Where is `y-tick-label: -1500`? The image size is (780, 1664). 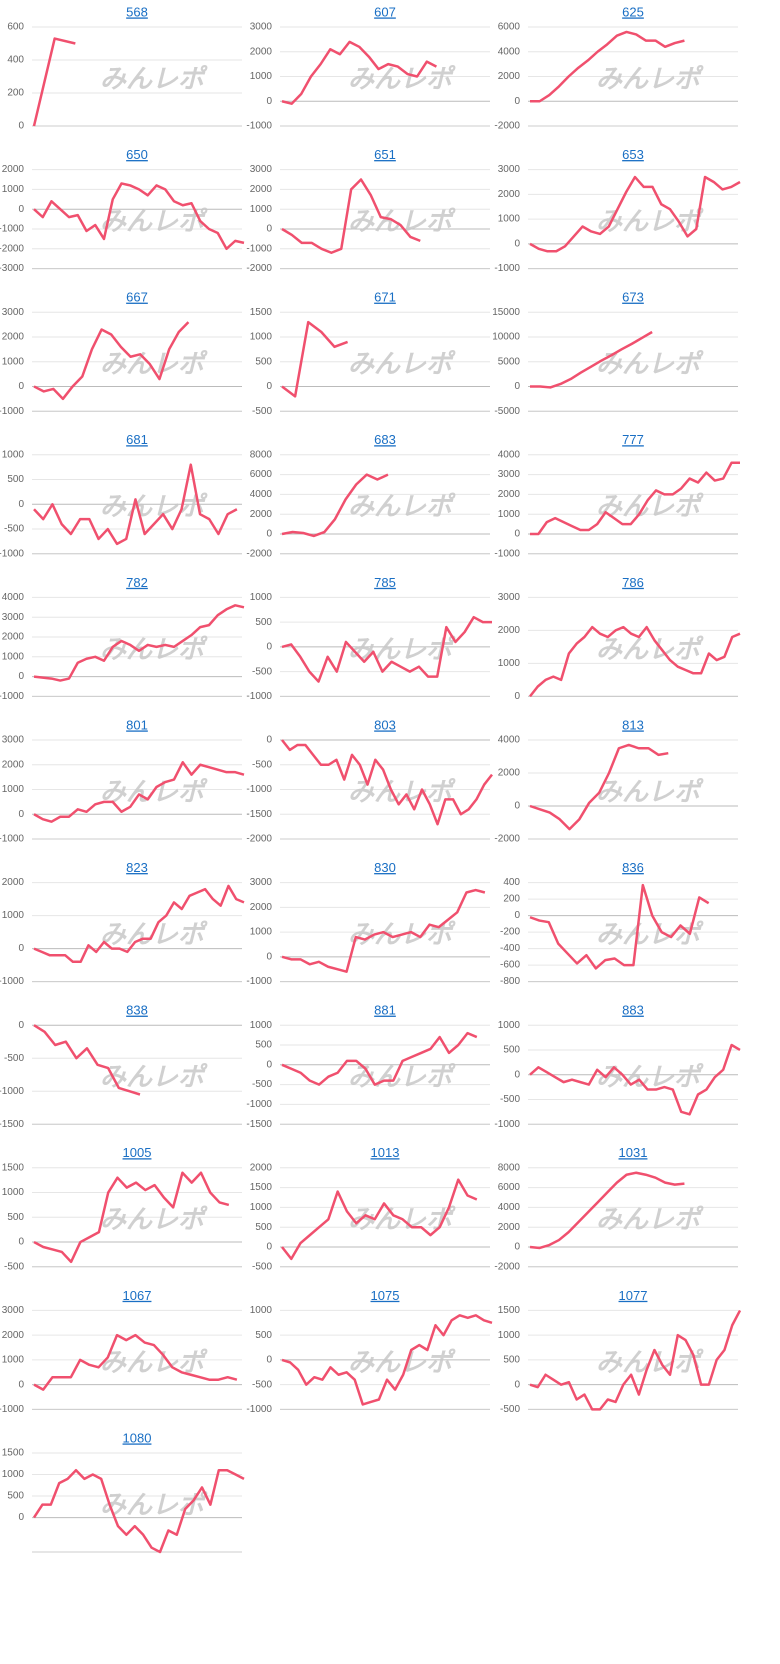
y-tick-label: -1500 is located at coordinates (259, 1124).